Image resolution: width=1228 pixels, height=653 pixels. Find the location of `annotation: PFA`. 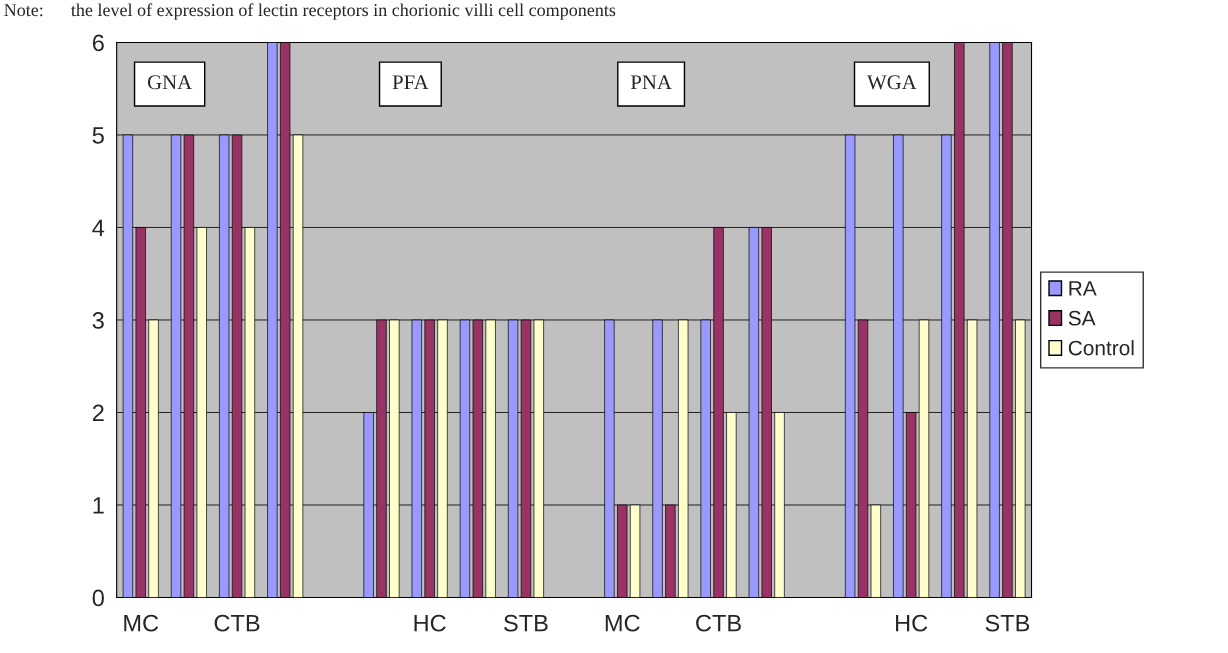

annotation: PFA is located at coordinates (410, 82).